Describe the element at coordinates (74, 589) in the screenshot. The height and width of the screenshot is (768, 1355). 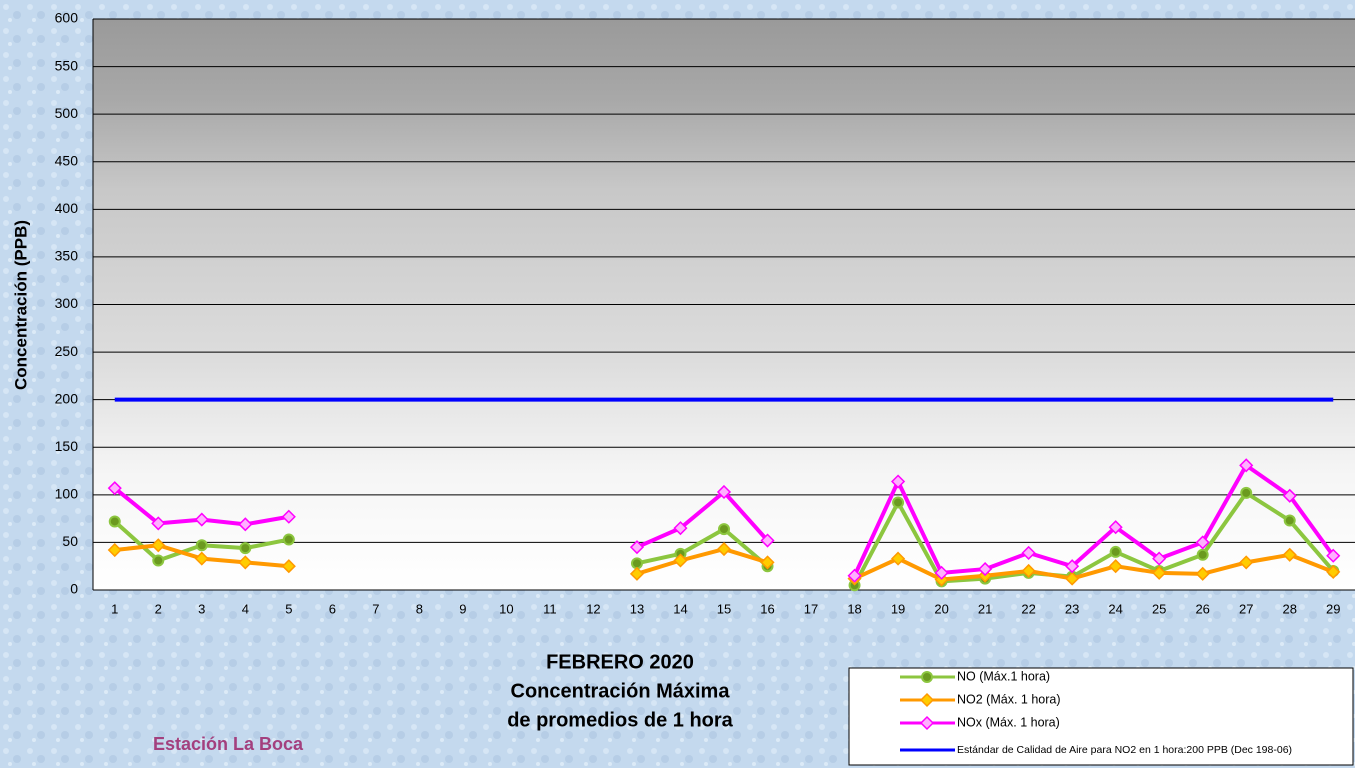
I see `y-tick-label: 0` at that location.